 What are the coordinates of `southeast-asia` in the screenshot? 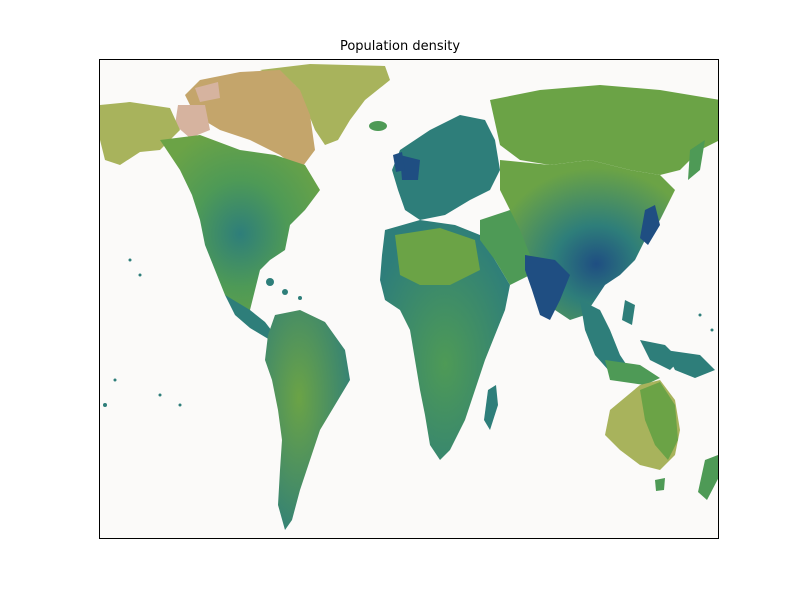 It's located at (605, 336).